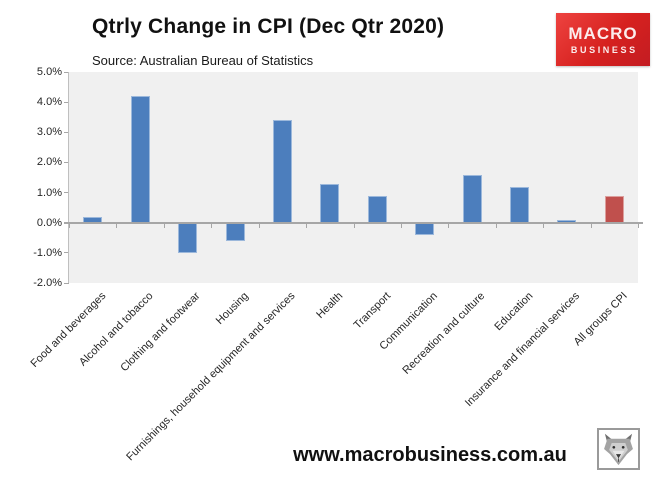  Describe the element at coordinates (47, 283) in the screenshot. I see `y-axis-tick-label: -2.0%` at that location.